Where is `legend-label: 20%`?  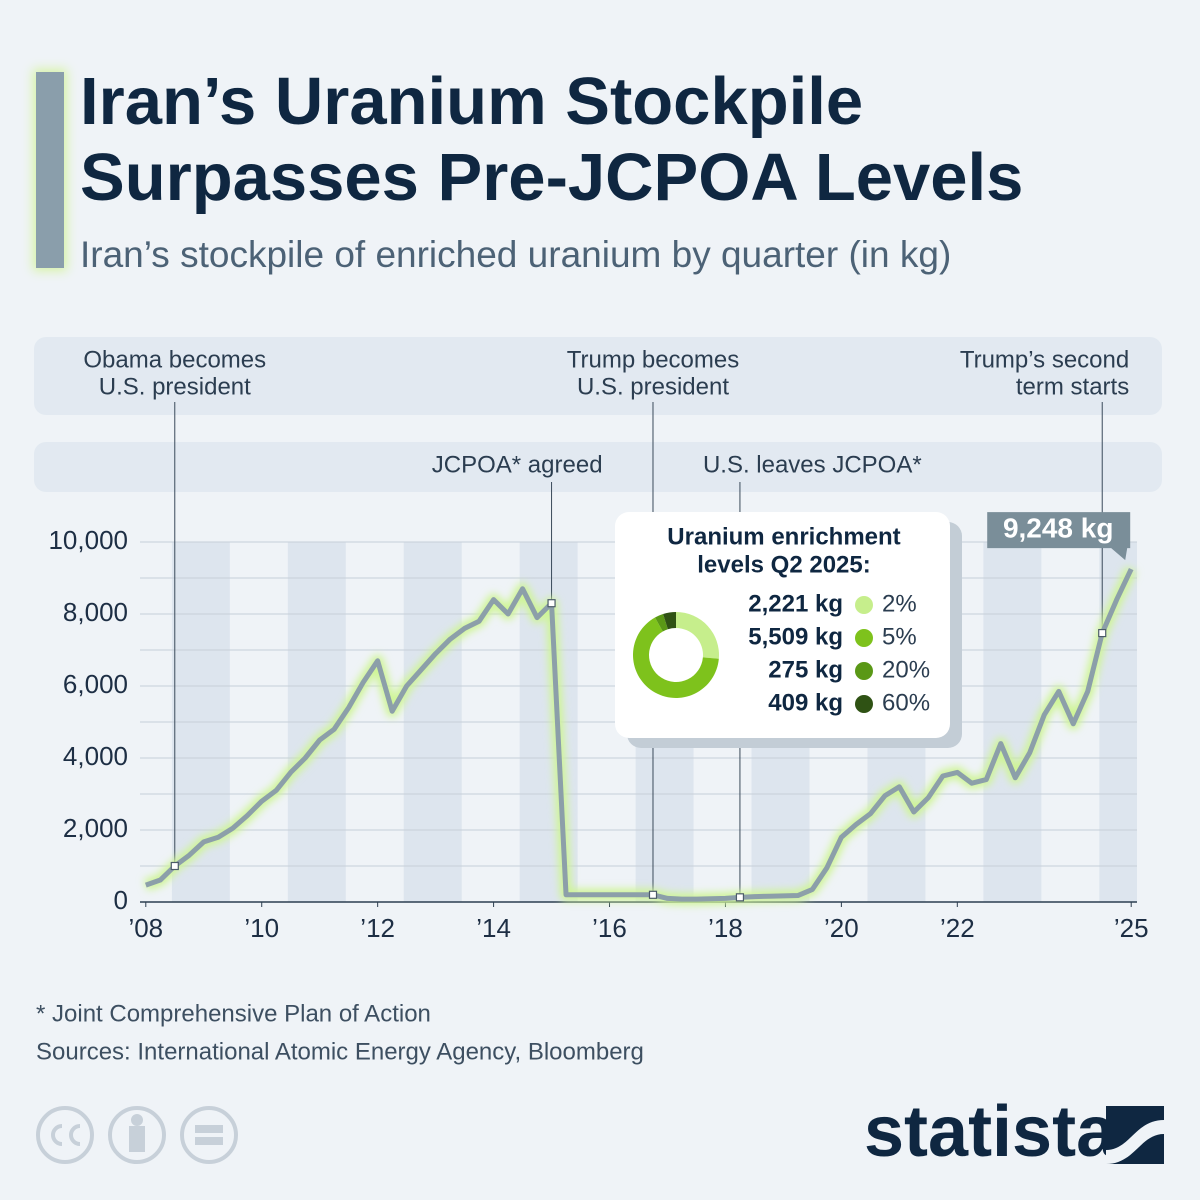
legend-label: 20% is located at coordinates (906, 669).